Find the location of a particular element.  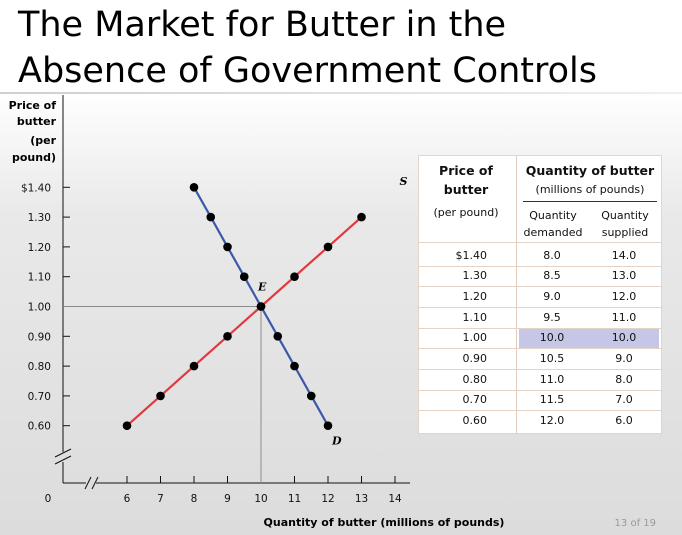

y-tick-label: 0.70 is located at coordinates (39, 397).